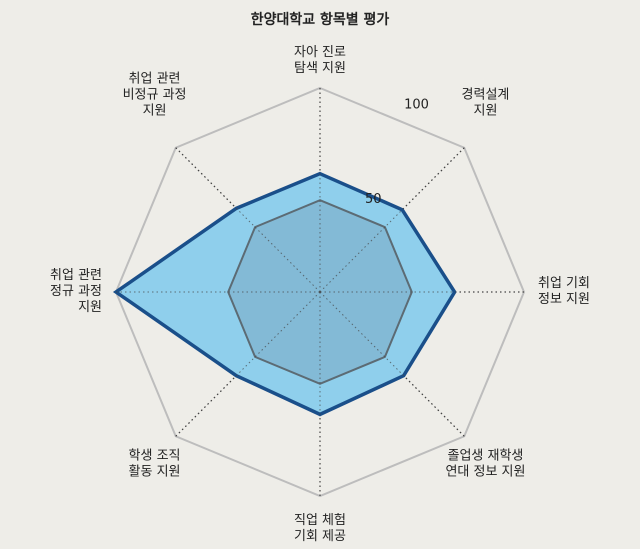  What do you see at coordinates (320, 536) in the screenshot?
I see `axis-label-line: 기회 제공` at bounding box center [320, 536].